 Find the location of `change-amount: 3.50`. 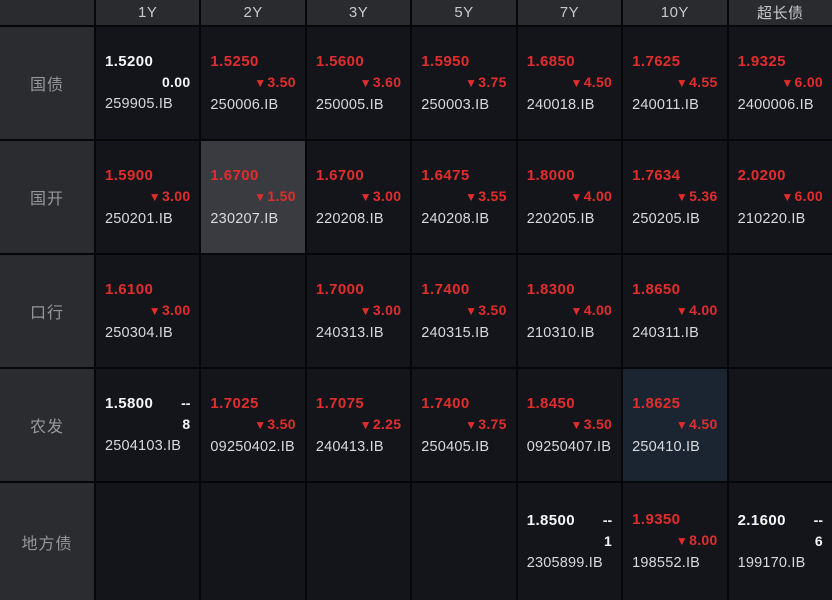

change-amount: 3.50 is located at coordinates (281, 81).